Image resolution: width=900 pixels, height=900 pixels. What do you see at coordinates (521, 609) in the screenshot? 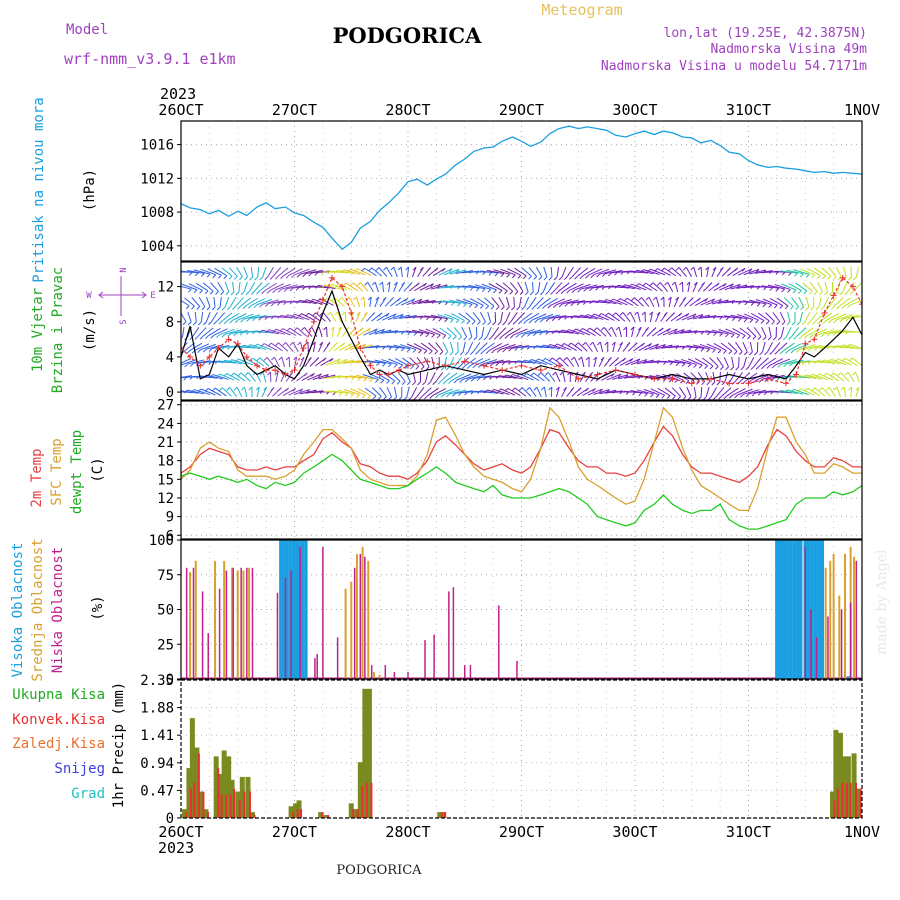
I see `clouds-plot` at bounding box center [521, 609].